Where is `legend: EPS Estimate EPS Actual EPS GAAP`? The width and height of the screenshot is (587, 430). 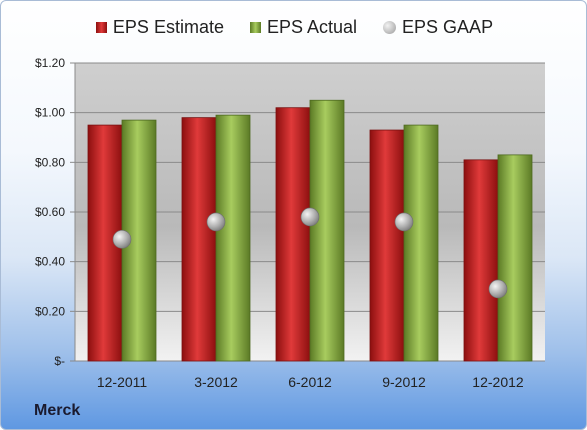 legend: EPS Estimate EPS Actual EPS GAAP is located at coordinates (293, 27).